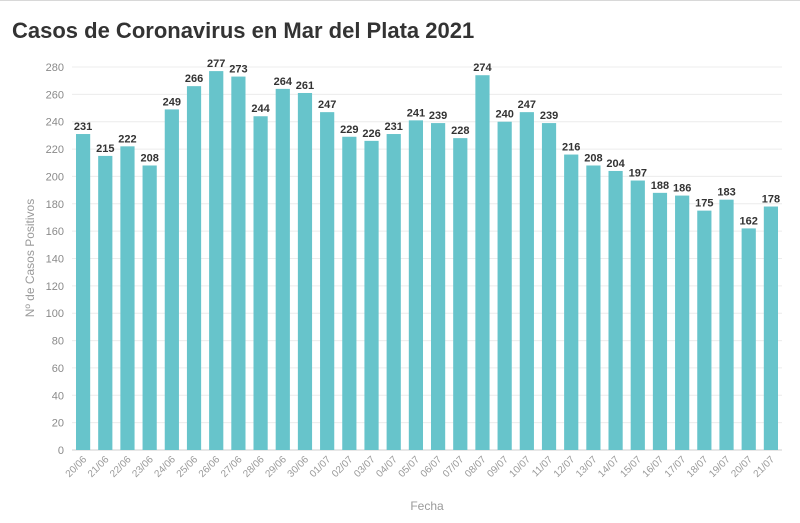 This screenshot has height=523, width=800. What do you see at coordinates (698, 467) in the screenshot?
I see `x-tick-label: 18/07` at bounding box center [698, 467].